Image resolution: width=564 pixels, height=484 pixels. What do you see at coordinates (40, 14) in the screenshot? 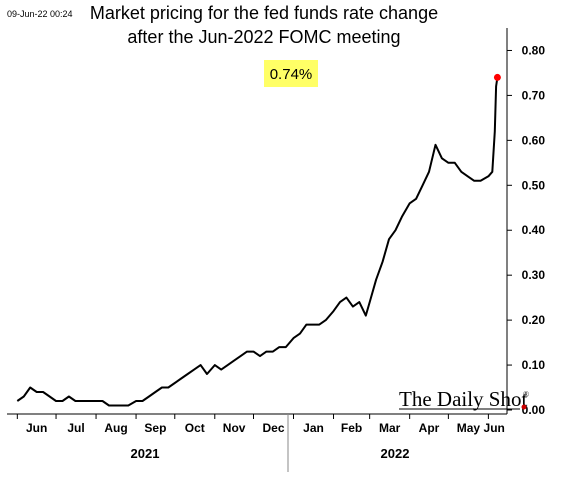
I see `timestamp: 09-Jun-22 00:24` at bounding box center [40, 14].